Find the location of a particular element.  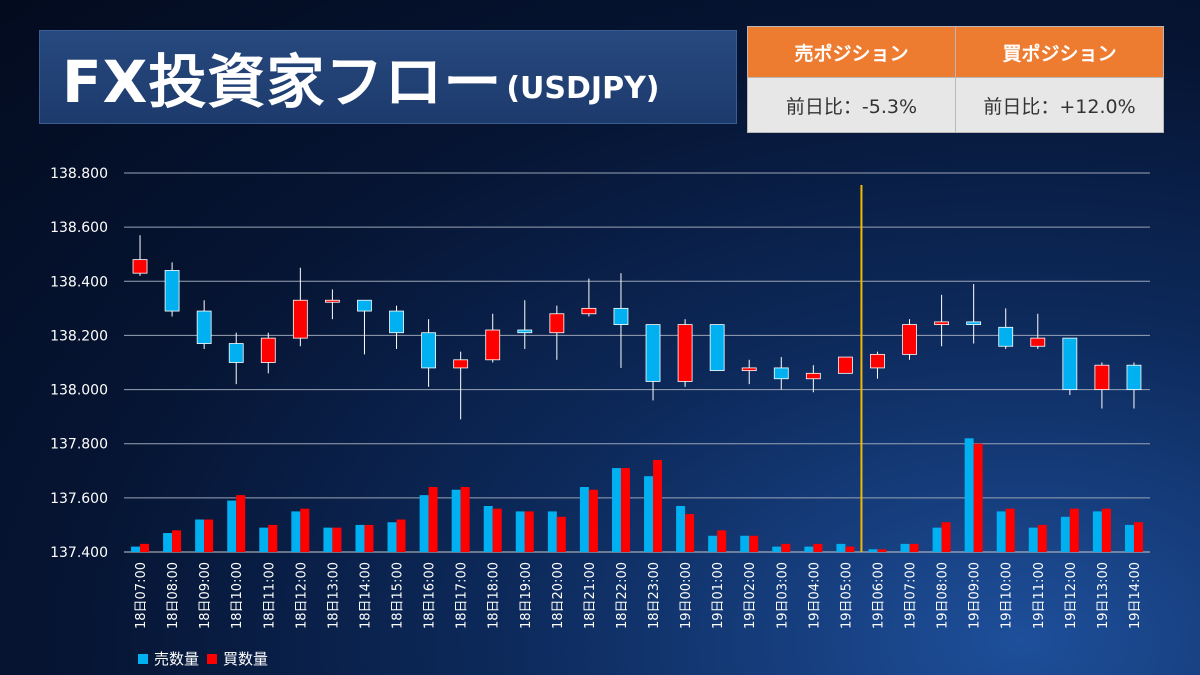

x-tick-label: 19日11:00 is located at coordinates (1039, 595).